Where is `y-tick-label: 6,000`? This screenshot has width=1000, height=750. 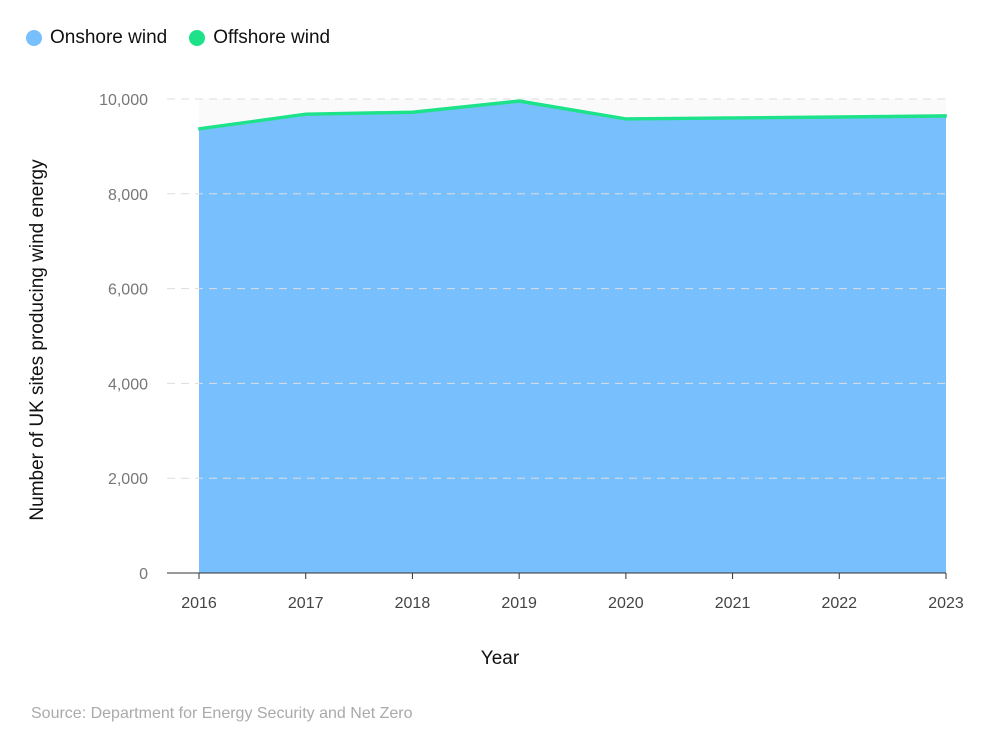 y-tick-label: 6,000 is located at coordinates (128, 290).